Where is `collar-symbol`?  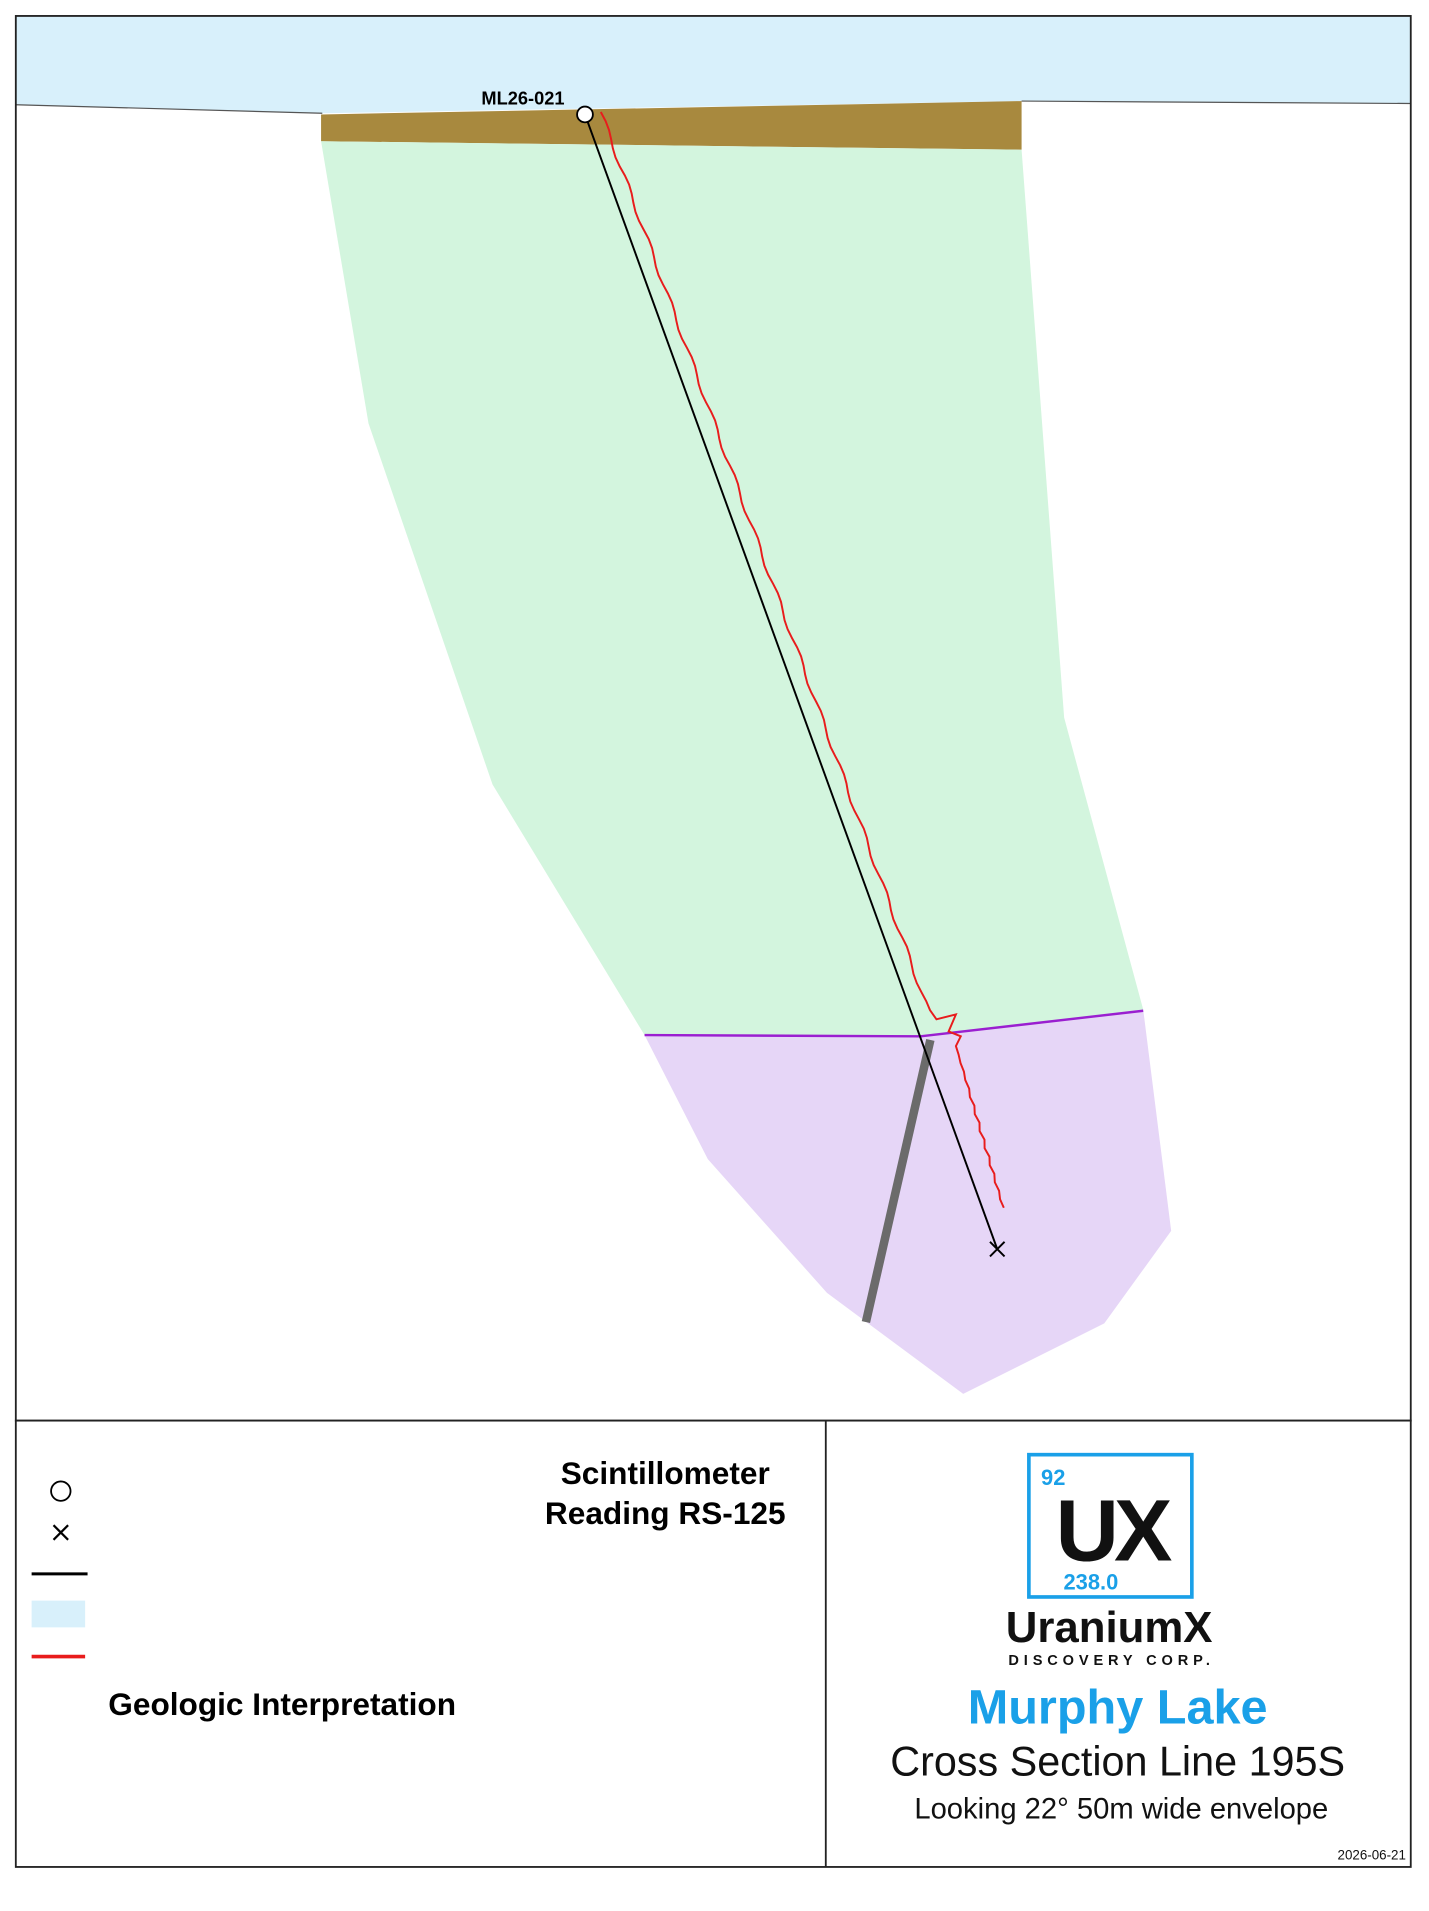 collar-symbol is located at coordinates (61, 1491).